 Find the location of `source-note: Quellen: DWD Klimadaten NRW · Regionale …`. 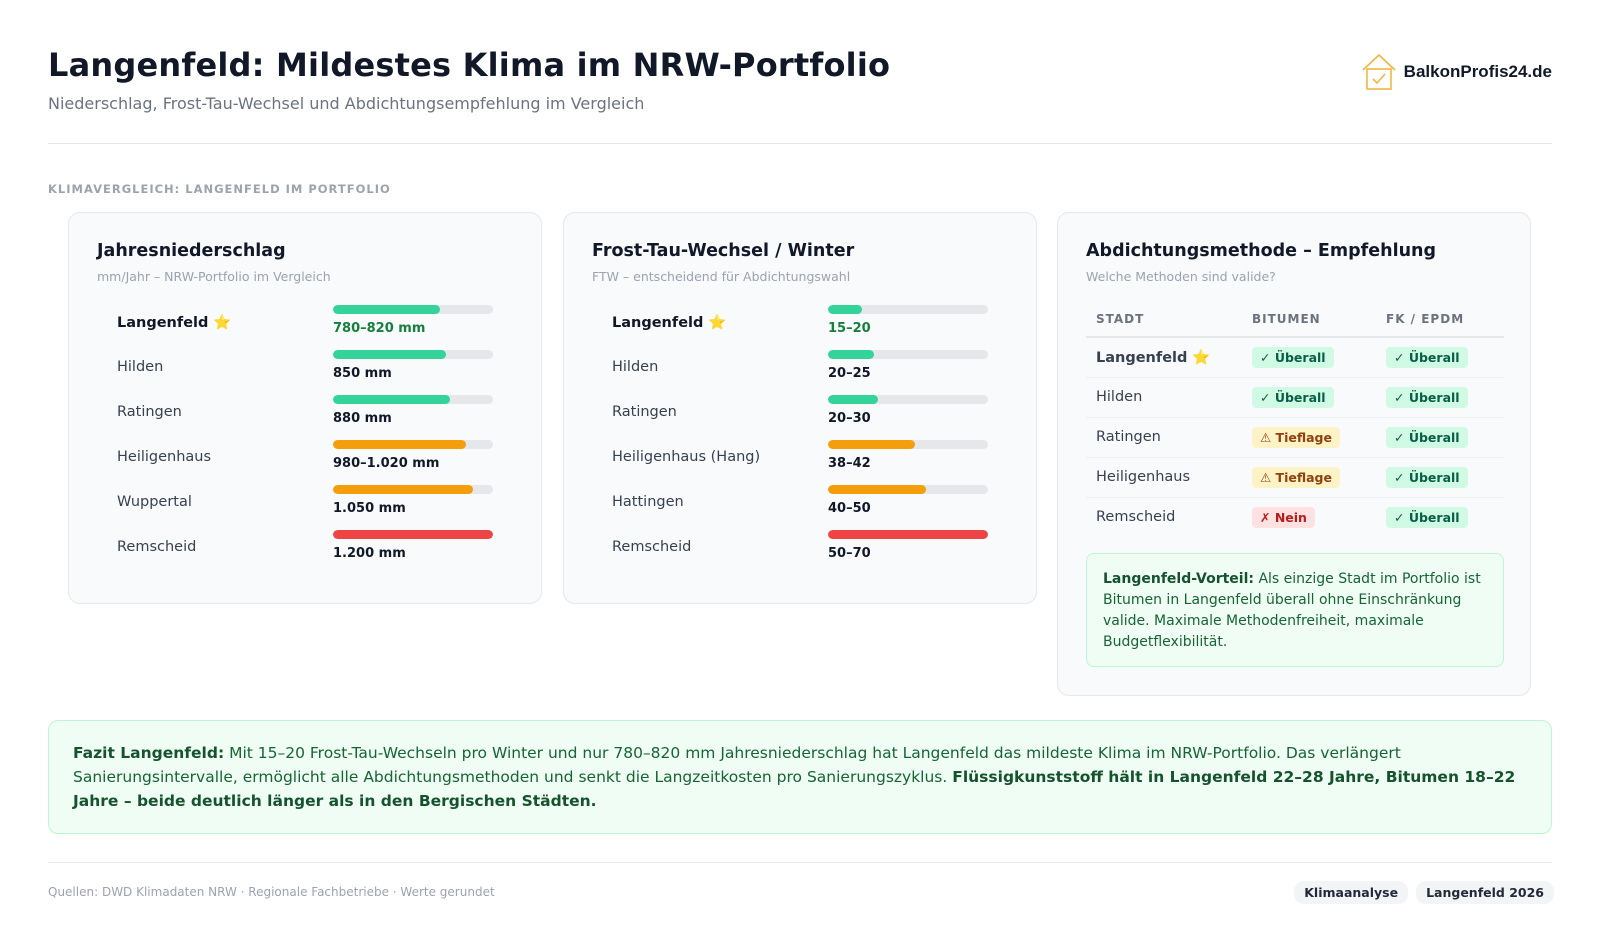

source-note: Quellen: DWD Klimadaten NRW · Regionale … is located at coordinates (271, 892).